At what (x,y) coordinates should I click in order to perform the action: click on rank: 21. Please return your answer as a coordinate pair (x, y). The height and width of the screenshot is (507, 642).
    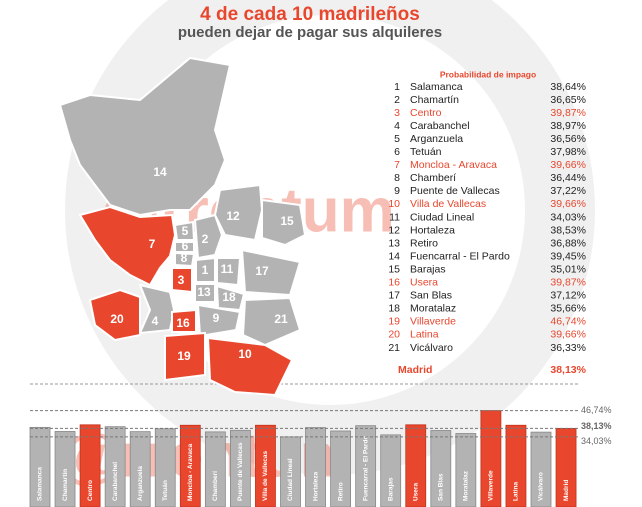
    Looking at the image, I should click on (394, 348).